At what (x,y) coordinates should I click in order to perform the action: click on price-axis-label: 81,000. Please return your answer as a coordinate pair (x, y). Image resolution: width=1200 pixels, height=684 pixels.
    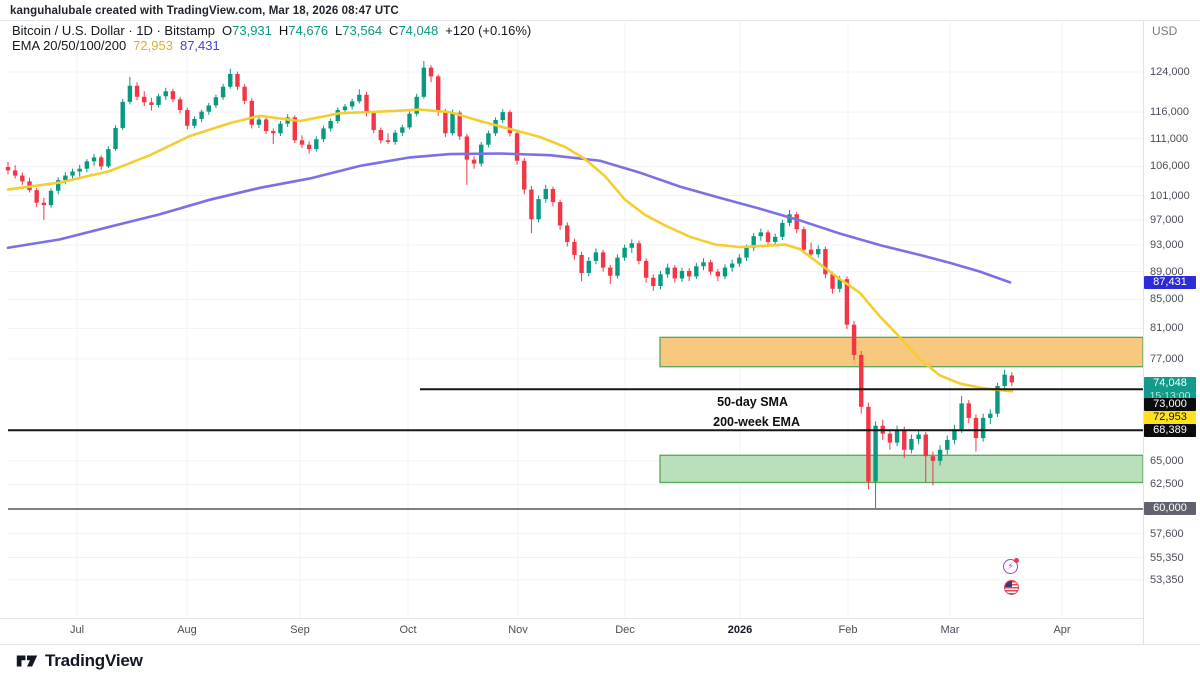
    Looking at the image, I should click on (1167, 328).